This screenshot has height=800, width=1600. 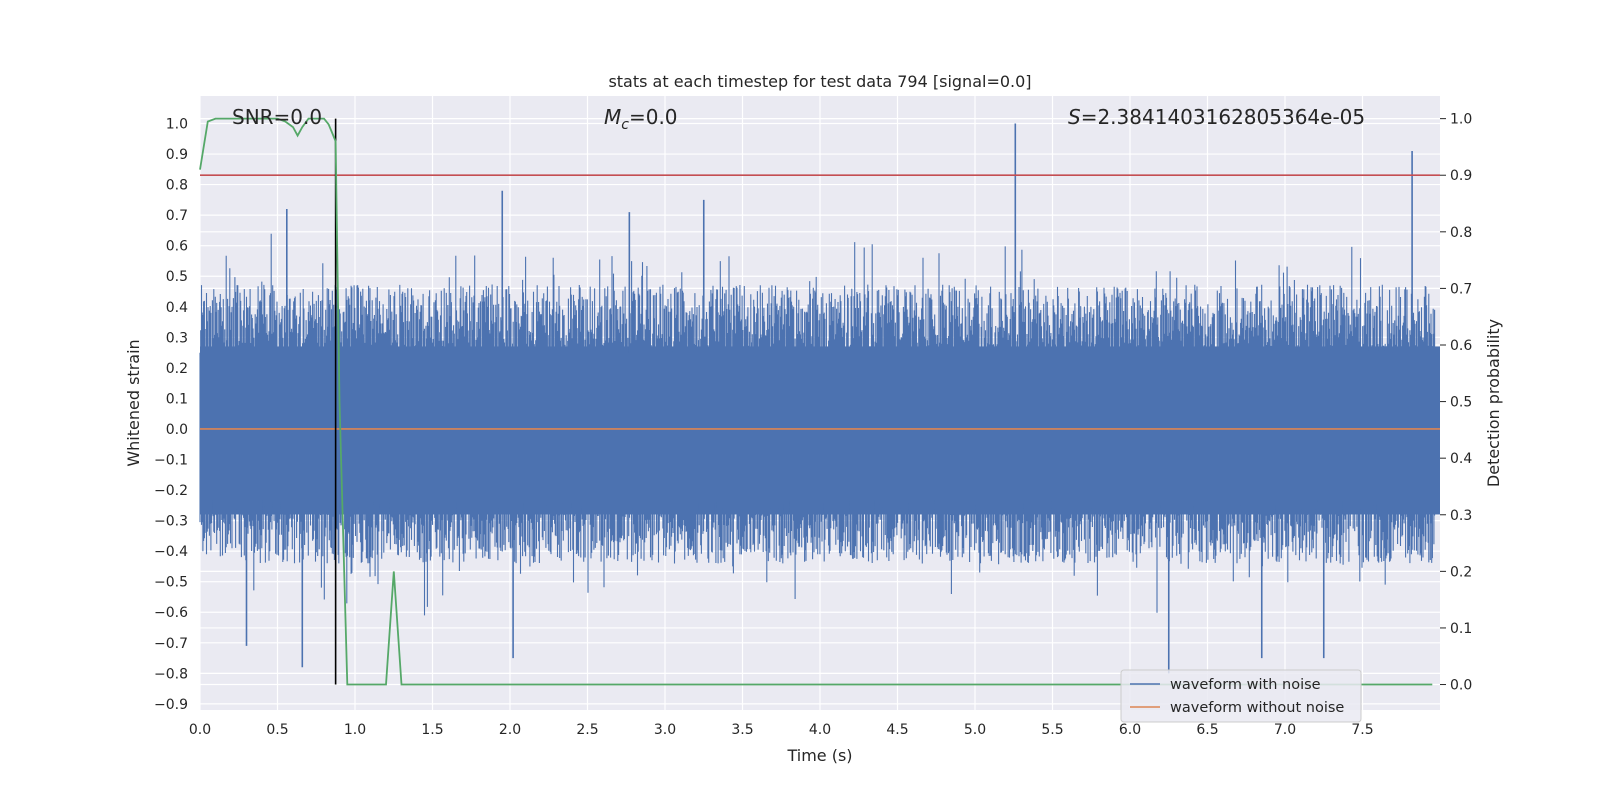 What do you see at coordinates (612, 117) in the screenshot?
I see `chirp-mass-symbol: M` at bounding box center [612, 117].